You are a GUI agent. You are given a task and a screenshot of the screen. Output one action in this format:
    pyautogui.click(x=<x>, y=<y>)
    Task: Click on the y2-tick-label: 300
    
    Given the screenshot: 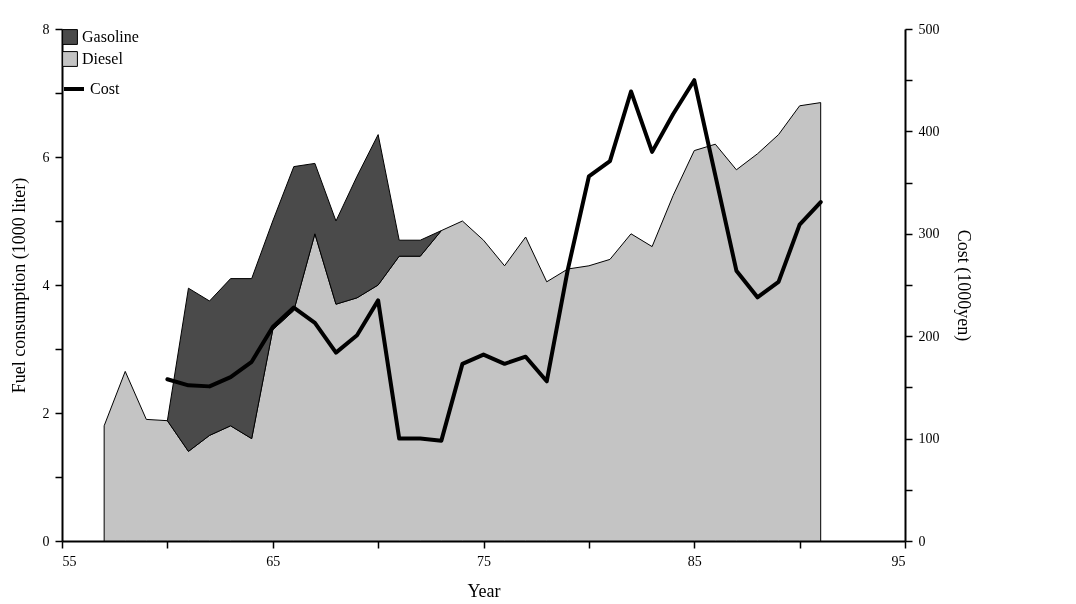 What is the action you would take?
    pyautogui.click(x=929, y=234)
    